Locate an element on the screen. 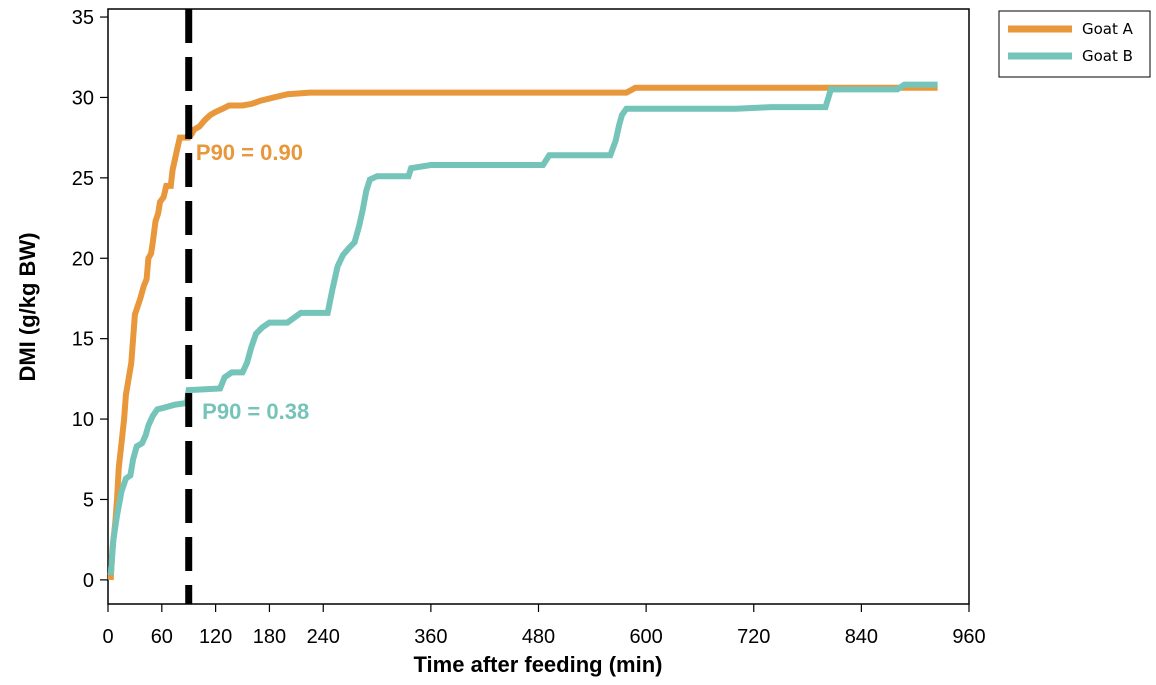 The height and width of the screenshot is (685, 1156). x-axis: 0 60 120 180 240 360 480 600 720 840 960 is located at coordinates (544, 626).